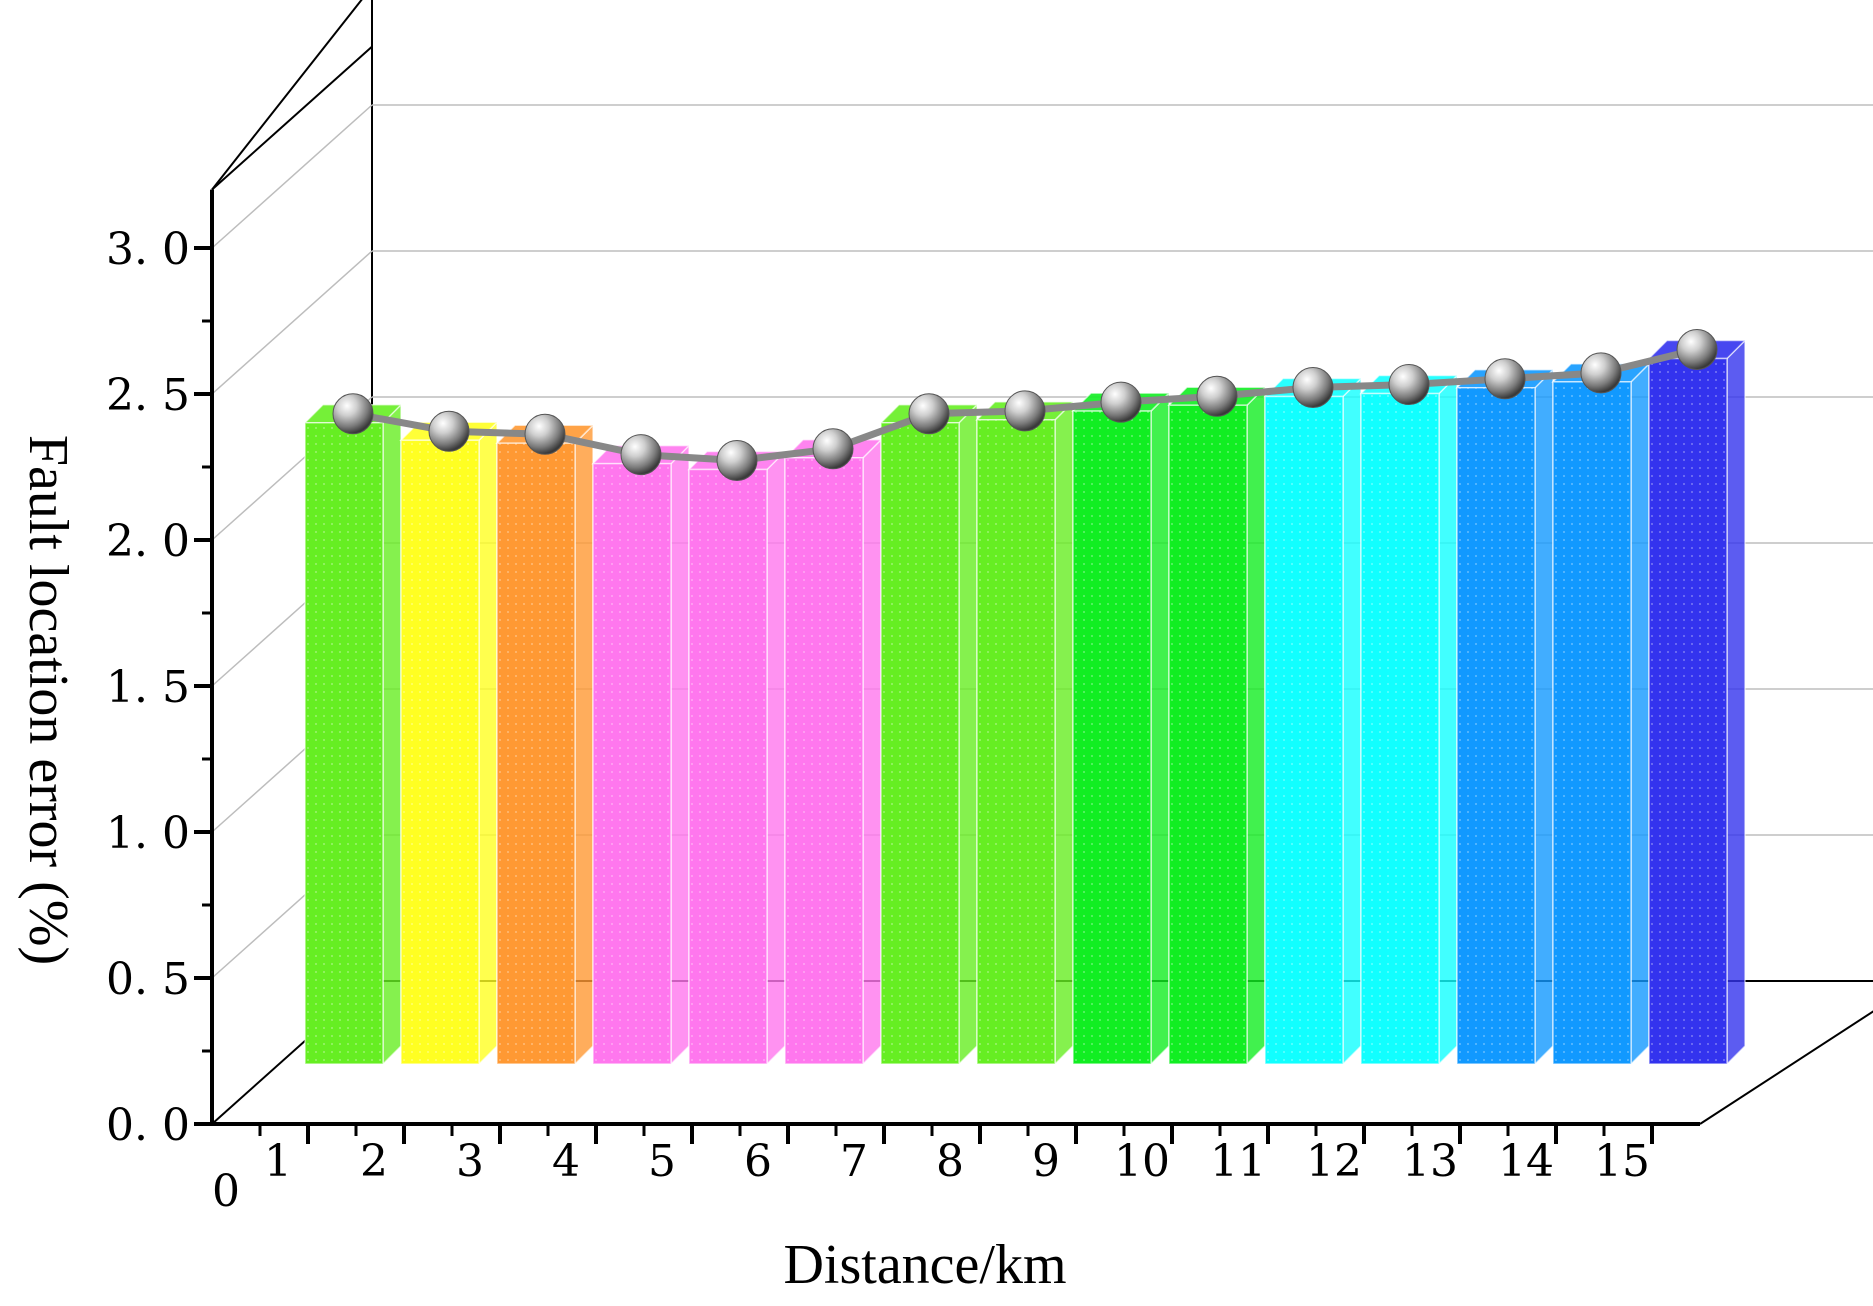 The height and width of the screenshot is (1306, 1873). I want to click on y-tick-label: 3. 0, so click(148, 249).